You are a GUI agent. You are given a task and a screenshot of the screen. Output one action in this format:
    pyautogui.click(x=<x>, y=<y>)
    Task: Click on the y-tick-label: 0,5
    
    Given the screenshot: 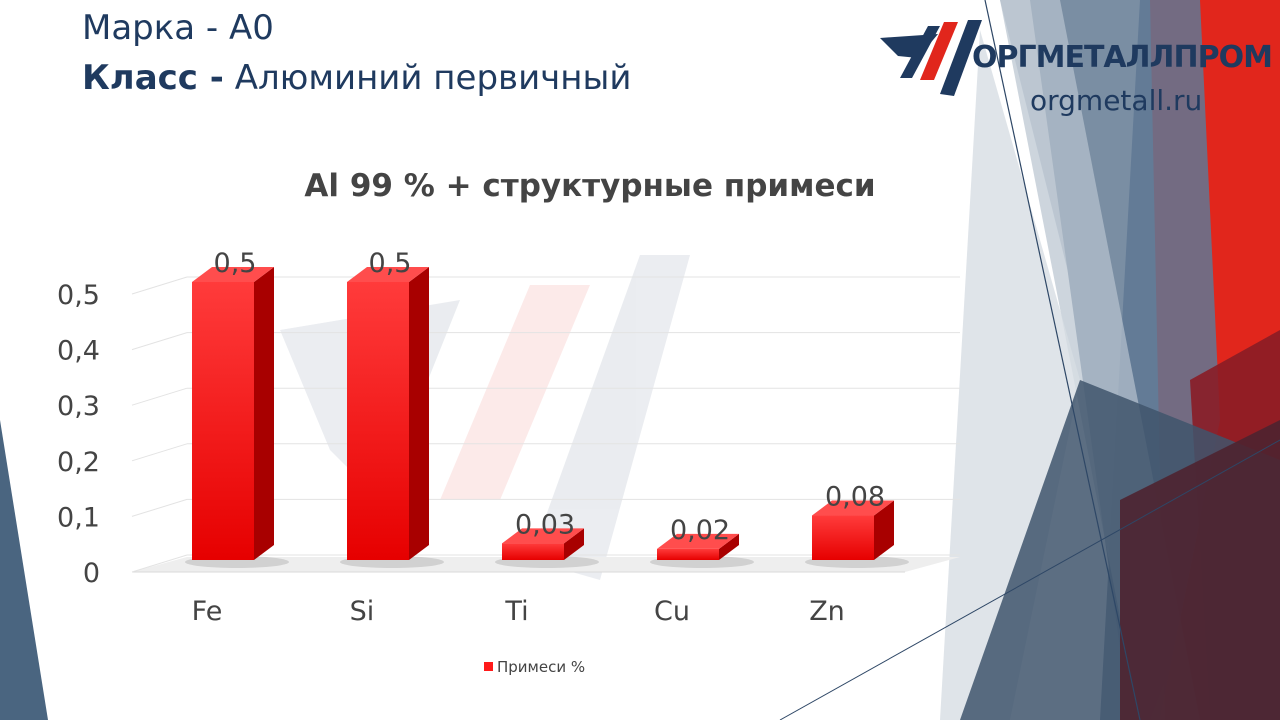 What is the action you would take?
    pyautogui.click(x=78, y=295)
    